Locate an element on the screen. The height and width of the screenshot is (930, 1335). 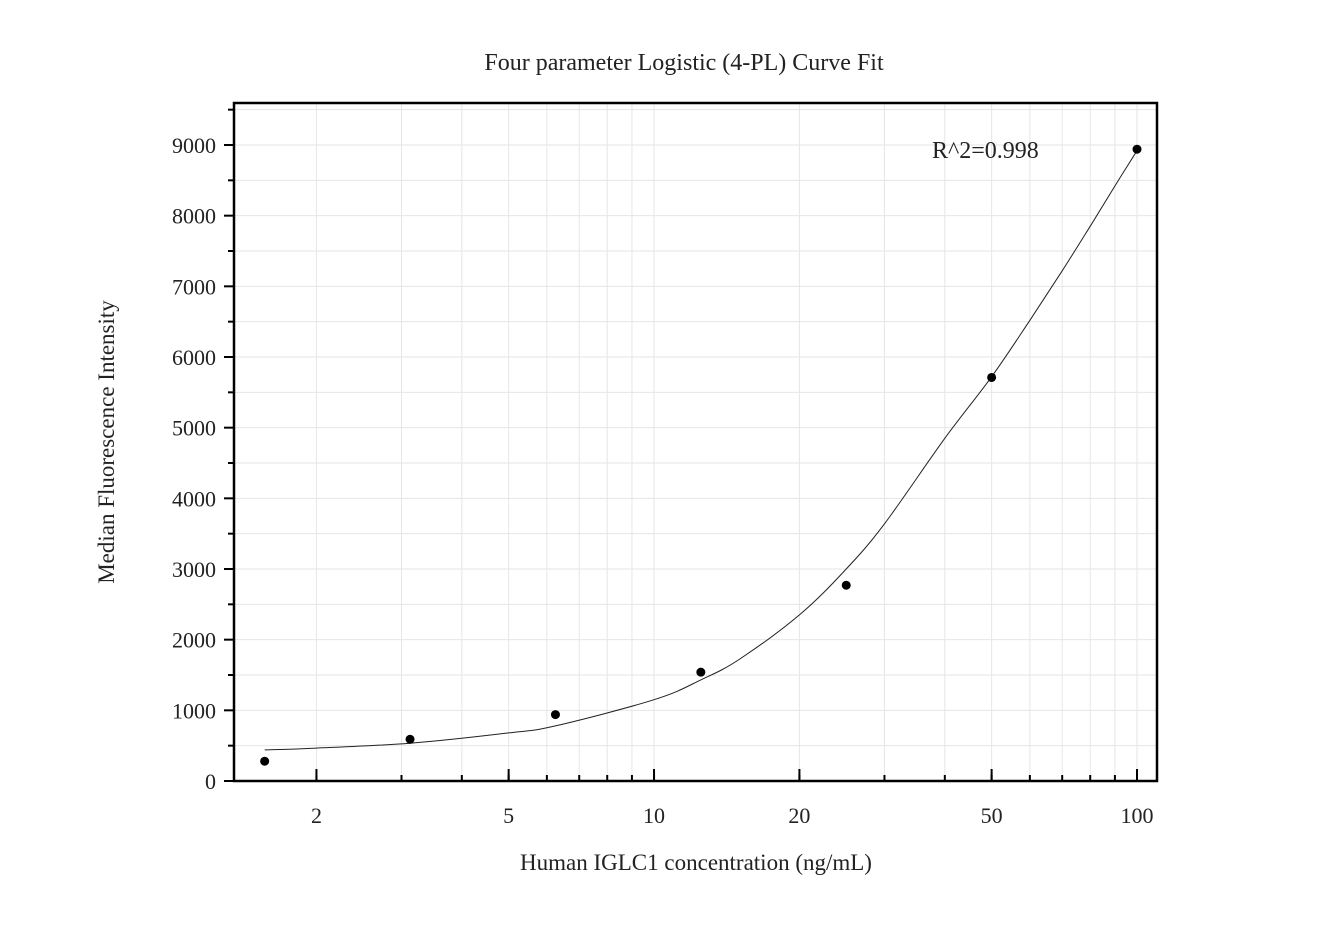
y-tick-label: 5000 is located at coordinates (194, 428).